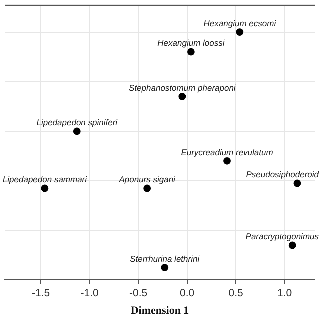 This screenshot has height=320, width=320. Describe the element at coordinates (183, 87) in the screenshot. I see `annotation: Stephanostomum pheraponi` at that location.